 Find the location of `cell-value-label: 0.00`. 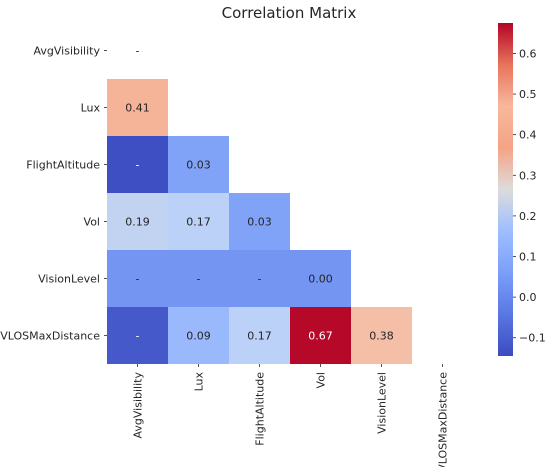

cell-value-label: 0.00 is located at coordinates (320, 279).